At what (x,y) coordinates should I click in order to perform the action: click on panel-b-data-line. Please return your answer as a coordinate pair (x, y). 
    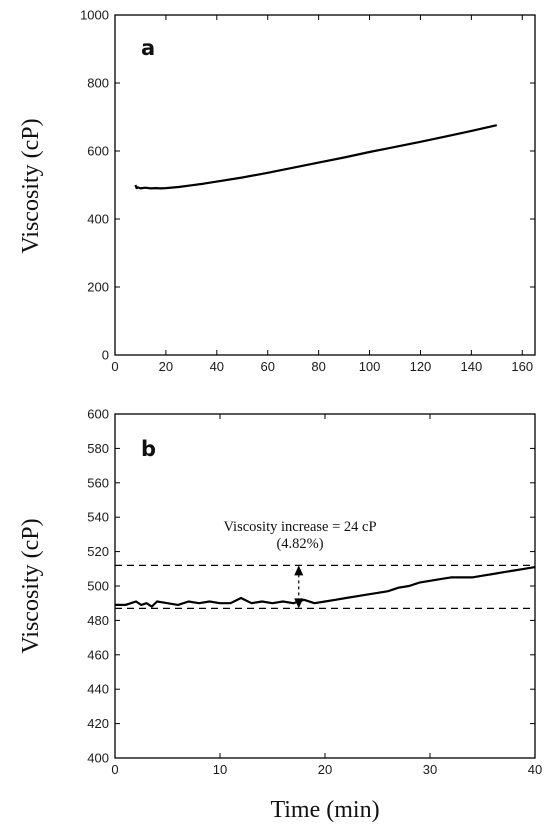
    Looking at the image, I should click on (325, 587).